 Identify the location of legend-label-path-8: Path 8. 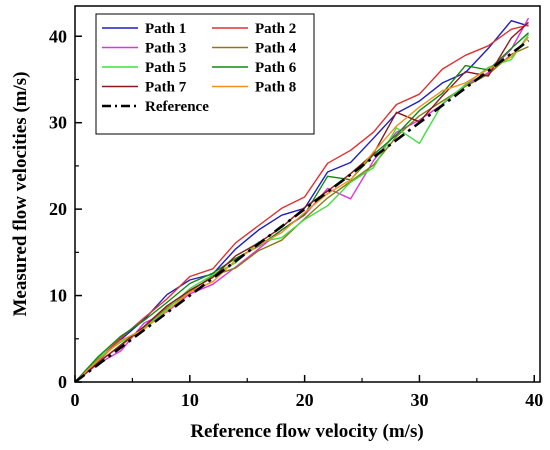
(275, 88).